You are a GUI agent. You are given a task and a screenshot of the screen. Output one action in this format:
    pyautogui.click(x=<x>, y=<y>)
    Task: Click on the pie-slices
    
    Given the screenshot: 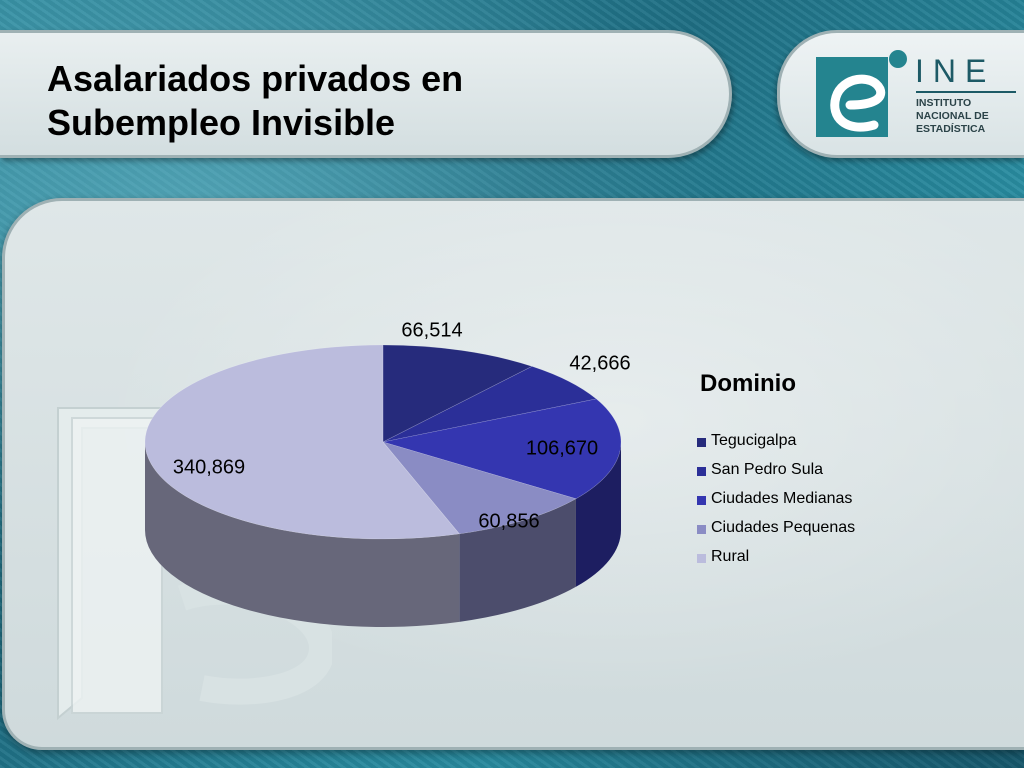 What is the action you would take?
    pyautogui.click(x=383, y=442)
    